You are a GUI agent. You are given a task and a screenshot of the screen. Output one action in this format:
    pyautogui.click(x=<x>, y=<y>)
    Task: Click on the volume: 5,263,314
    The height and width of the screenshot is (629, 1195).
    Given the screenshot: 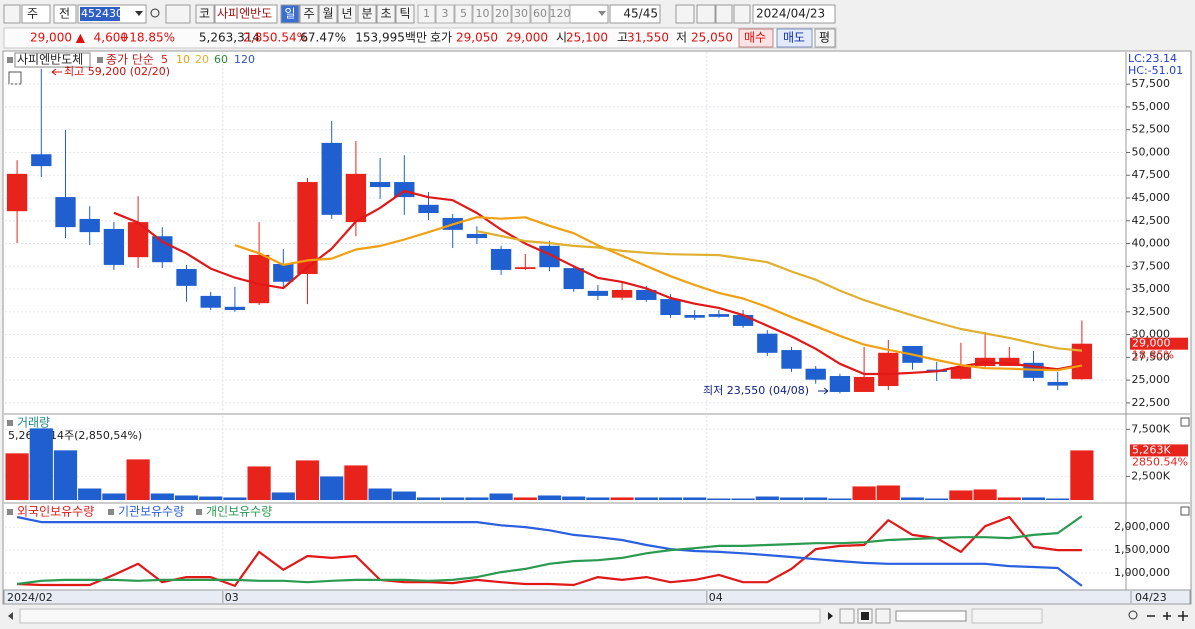 What is the action you would take?
    pyautogui.click(x=229, y=38)
    